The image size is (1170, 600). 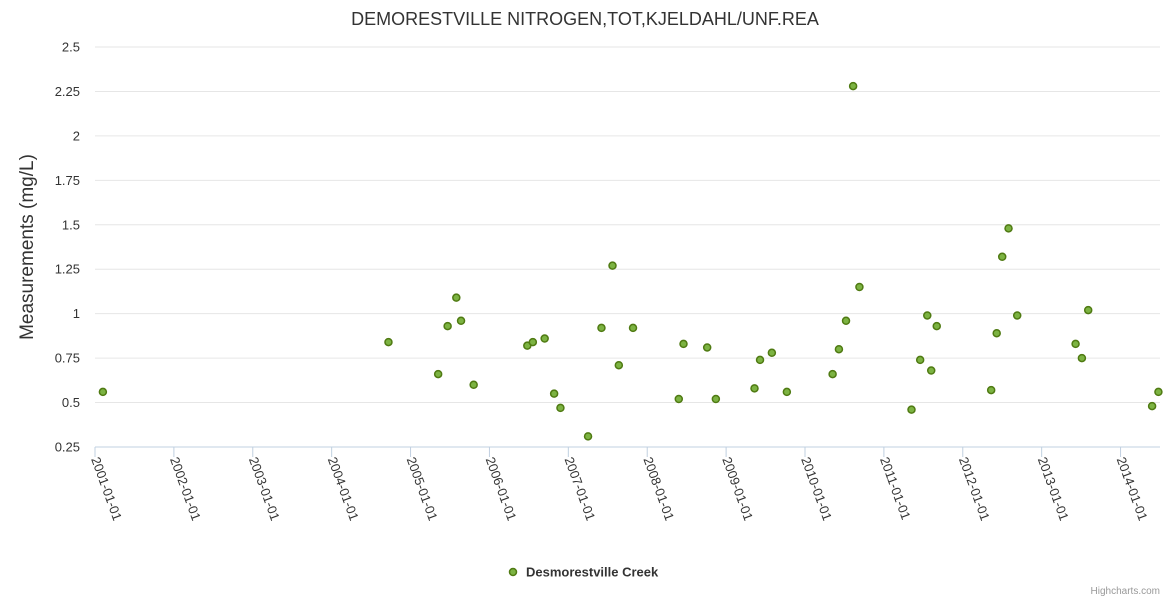 I want to click on x-tick-label: 2013-01-01, so click(x=1053, y=489).